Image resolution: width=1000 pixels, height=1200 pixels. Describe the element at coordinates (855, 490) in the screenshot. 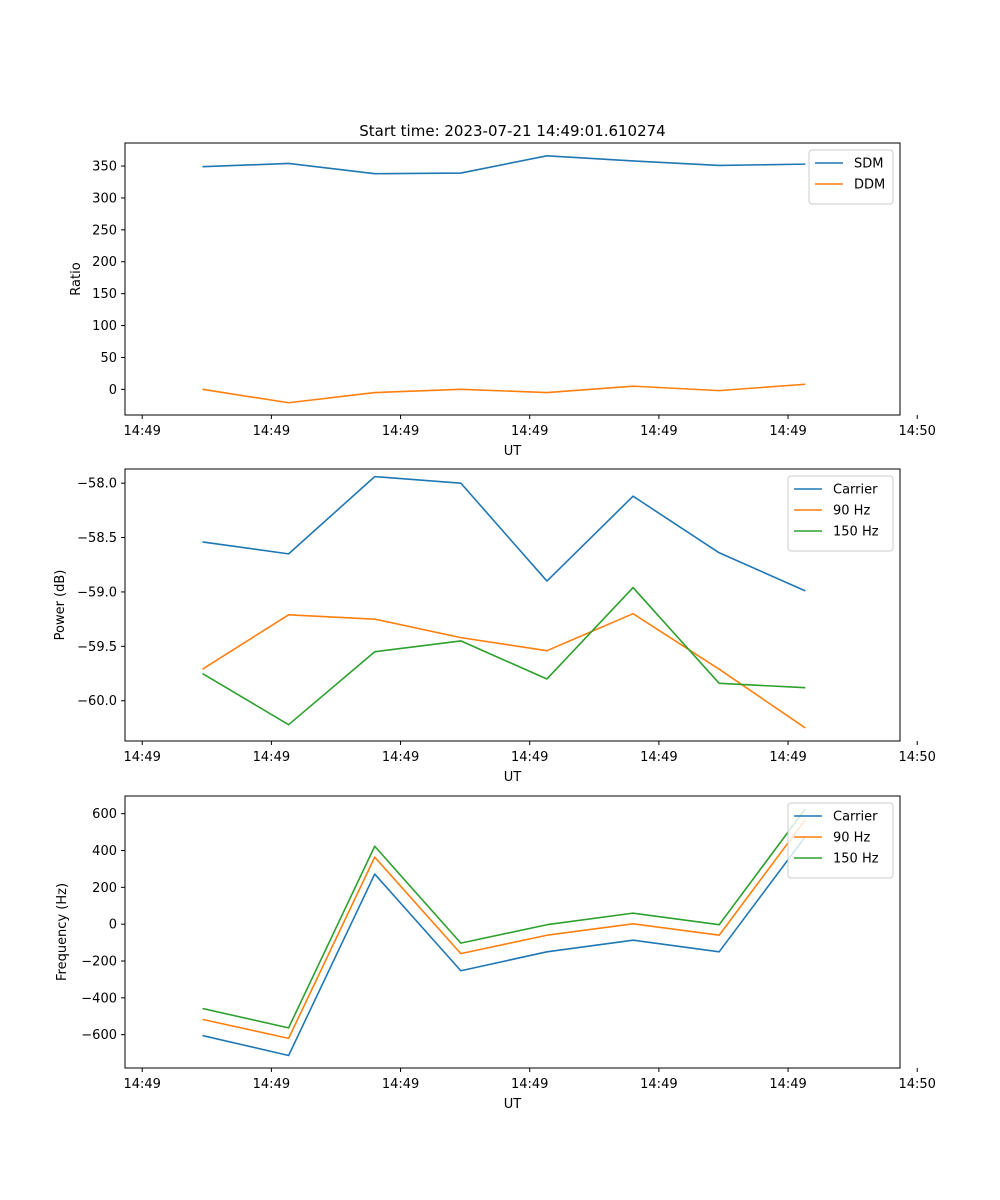

I see `power-legend-label-carrier: Carrier` at that location.